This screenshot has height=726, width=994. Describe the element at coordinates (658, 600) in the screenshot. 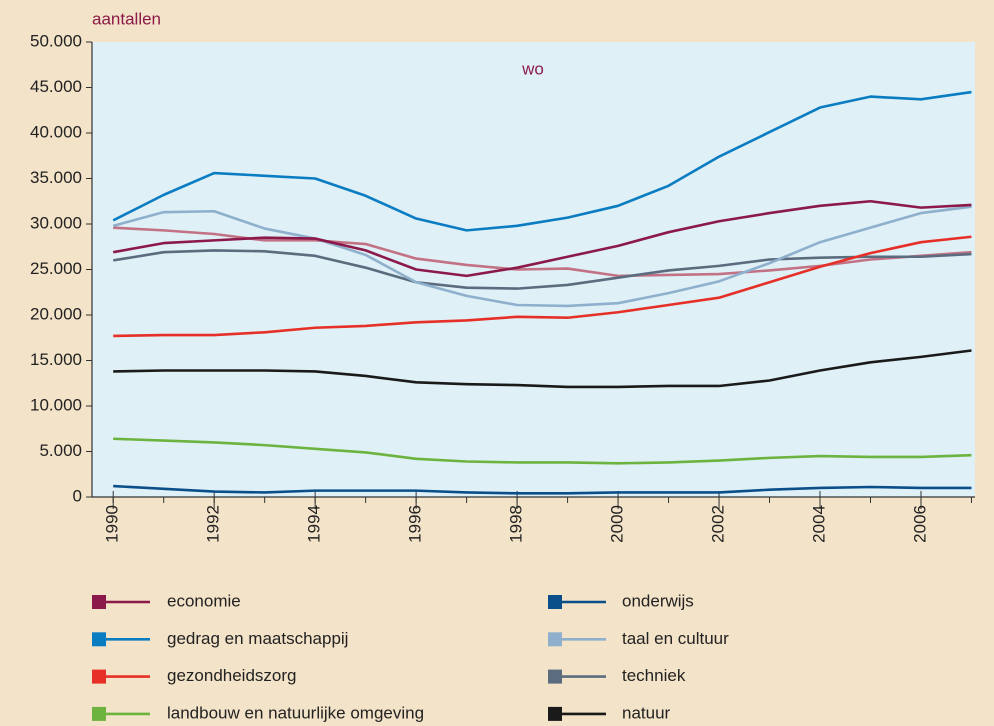

I see `legend-label: onderwijs` at that location.